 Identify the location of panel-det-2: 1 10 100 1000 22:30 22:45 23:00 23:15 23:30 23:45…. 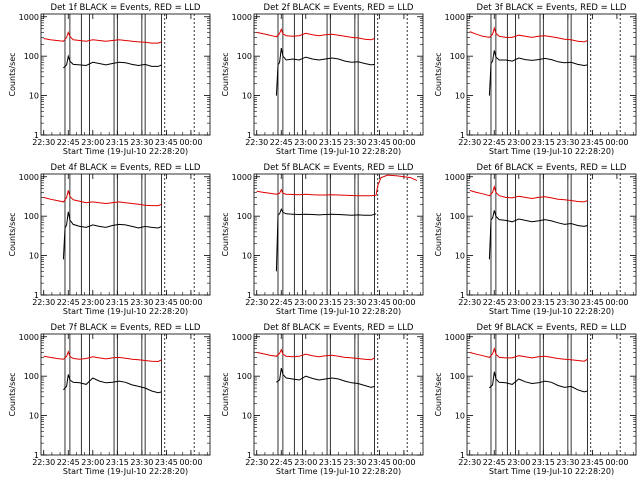
(322, 79).